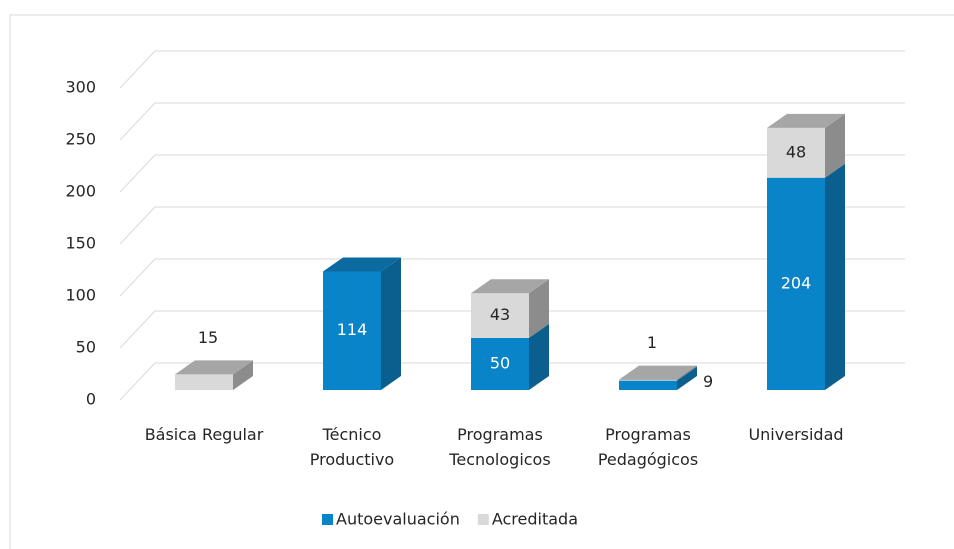  What do you see at coordinates (80, 243) in the screenshot?
I see `y-tick-label: 150` at bounding box center [80, 243].